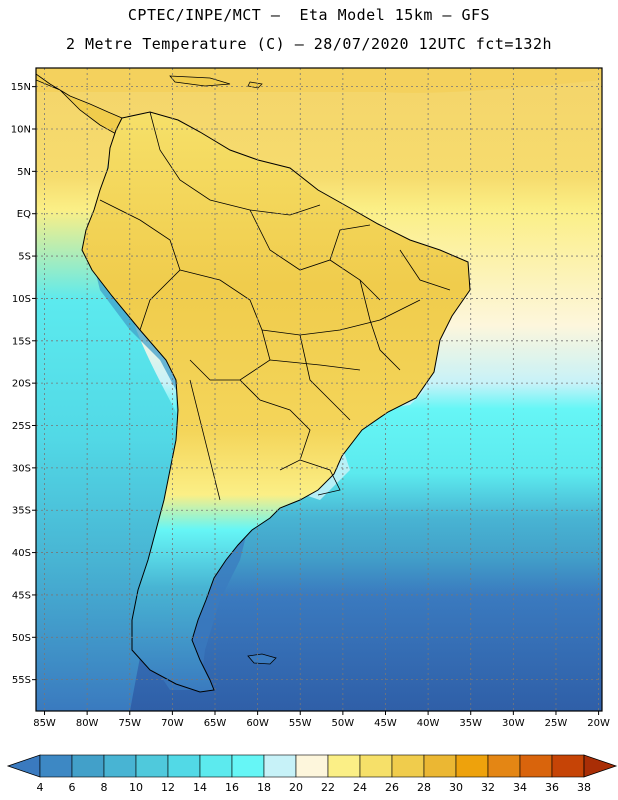 The width and height of the screenshot is (618, 800). I want to click on lon-tick-label: 65W, so click(215, 723).